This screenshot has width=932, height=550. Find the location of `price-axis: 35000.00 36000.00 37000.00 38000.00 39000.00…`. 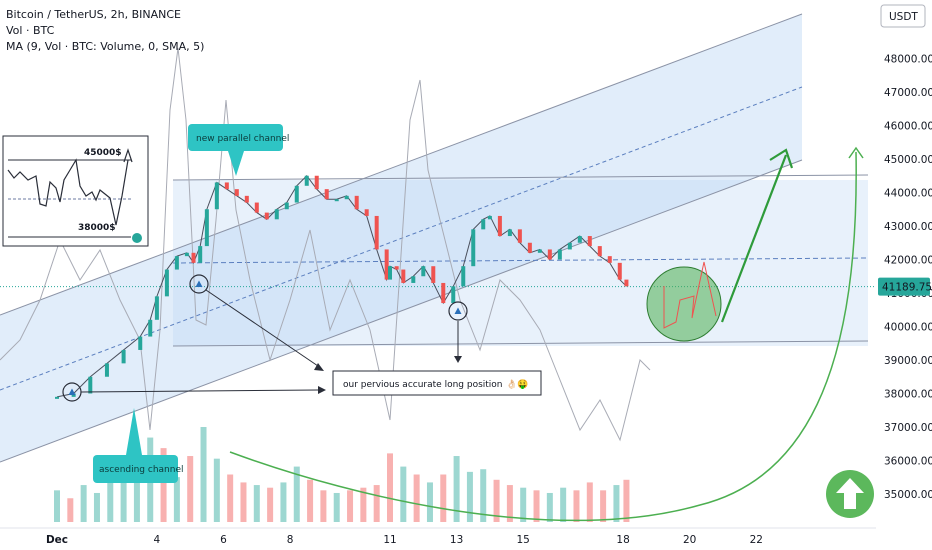

price-axis: 35000.00 36000.00 37000.00 38000.00 39000.00… is located at coordinates (904, 275).